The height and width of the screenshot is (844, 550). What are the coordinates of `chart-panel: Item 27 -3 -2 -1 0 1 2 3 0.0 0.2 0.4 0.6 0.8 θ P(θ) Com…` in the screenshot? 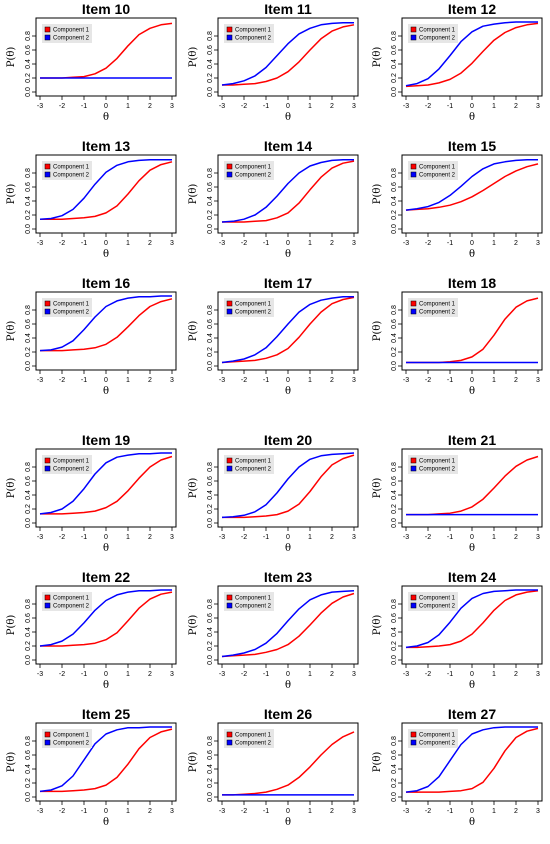 It's located at (457, 767).